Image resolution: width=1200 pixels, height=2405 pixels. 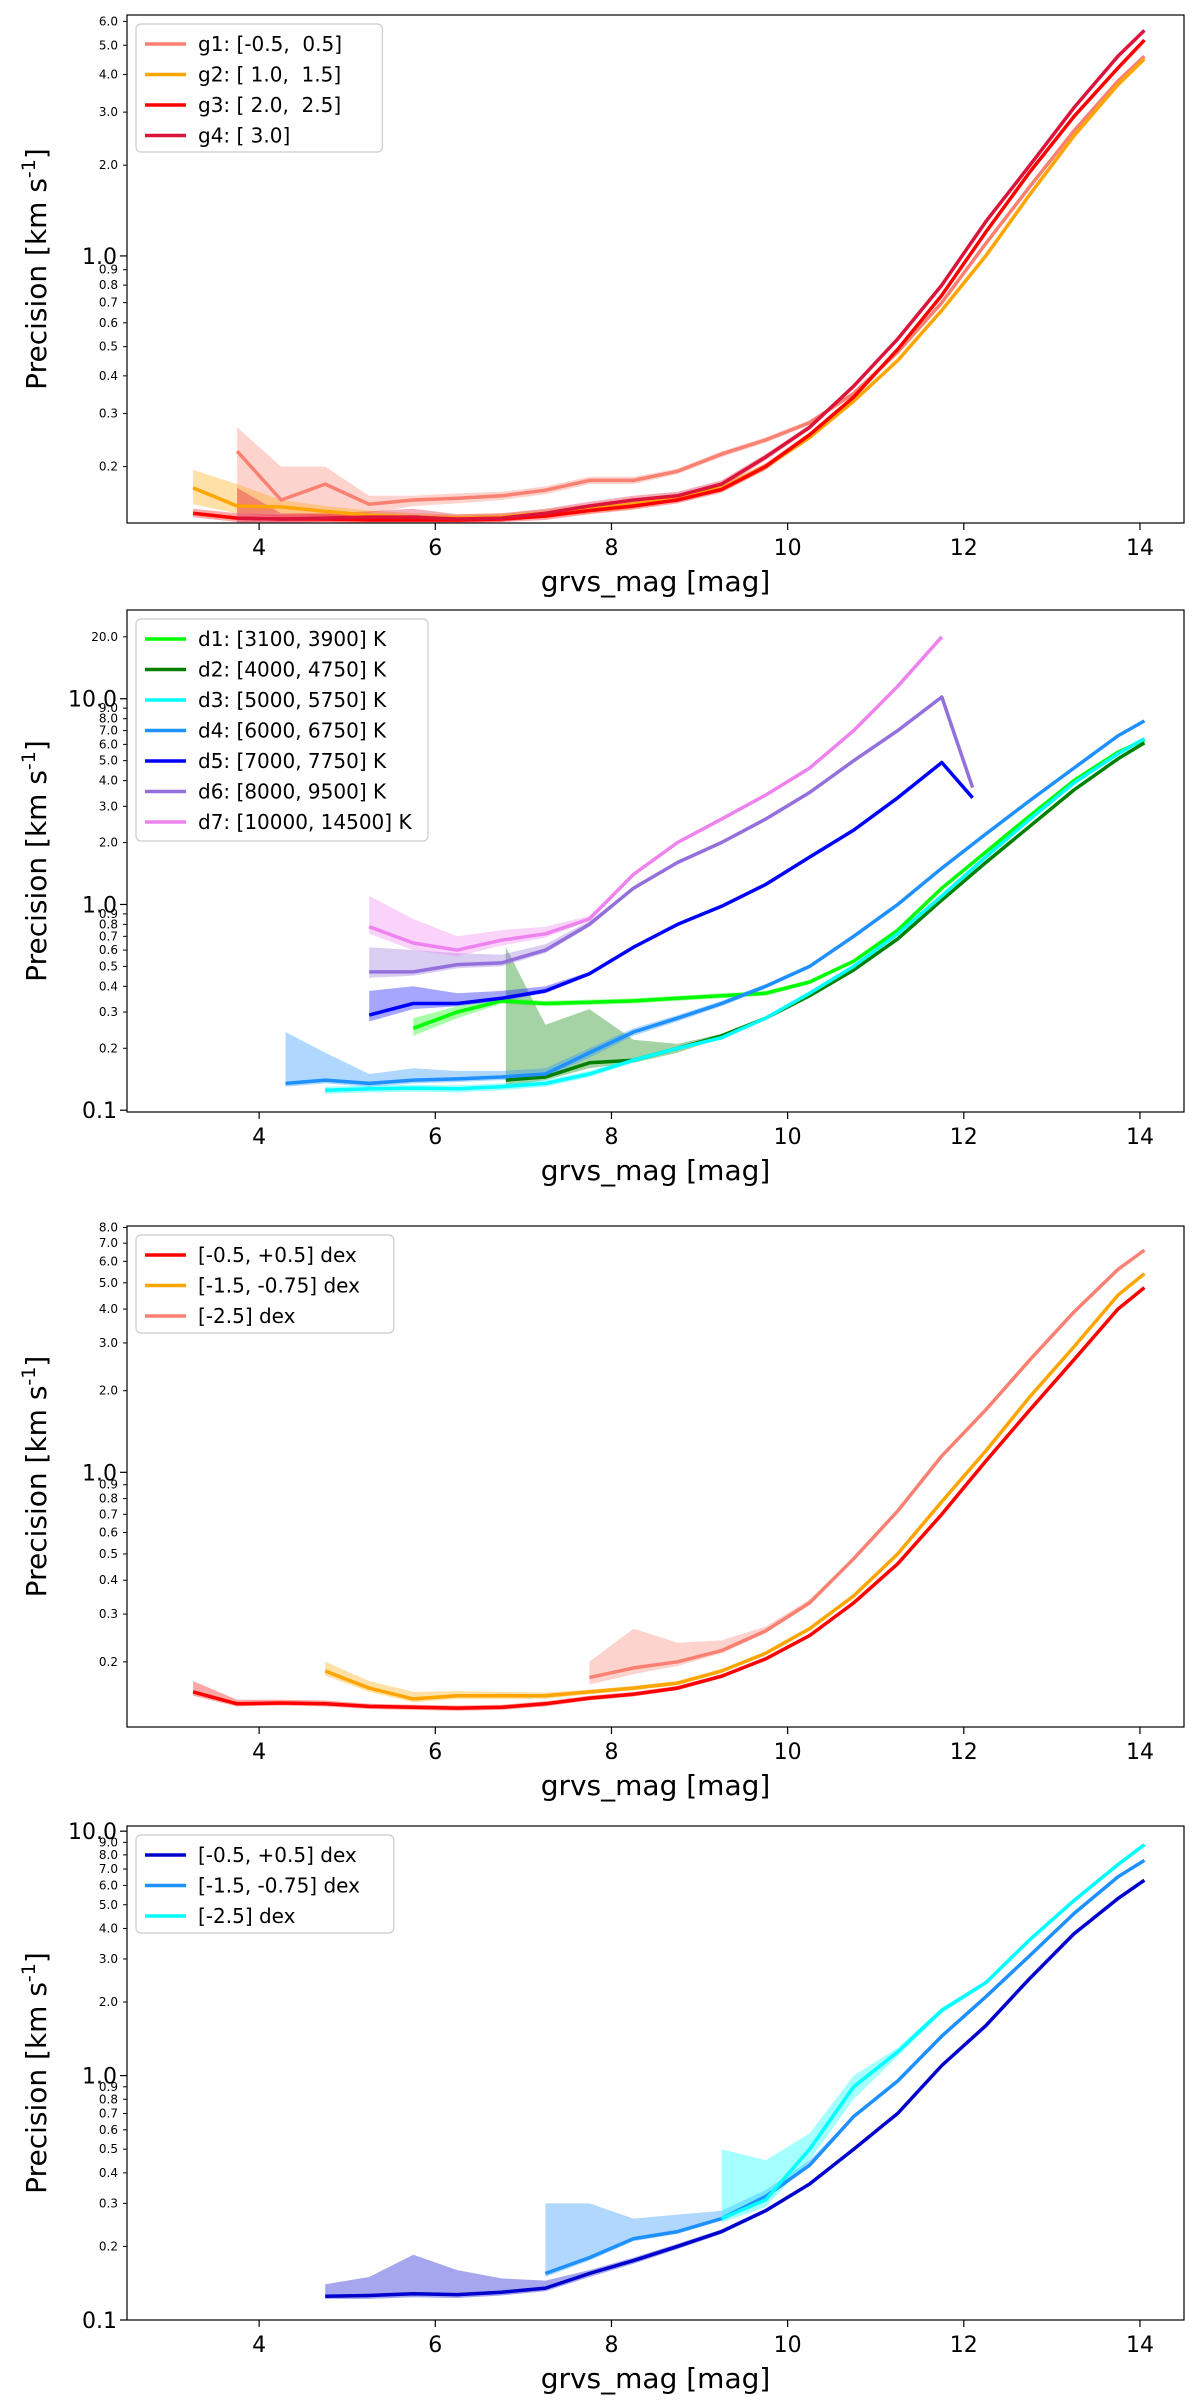 I want to click on y-minor-tick-label: 0.7, so click(x=108, y=1514).